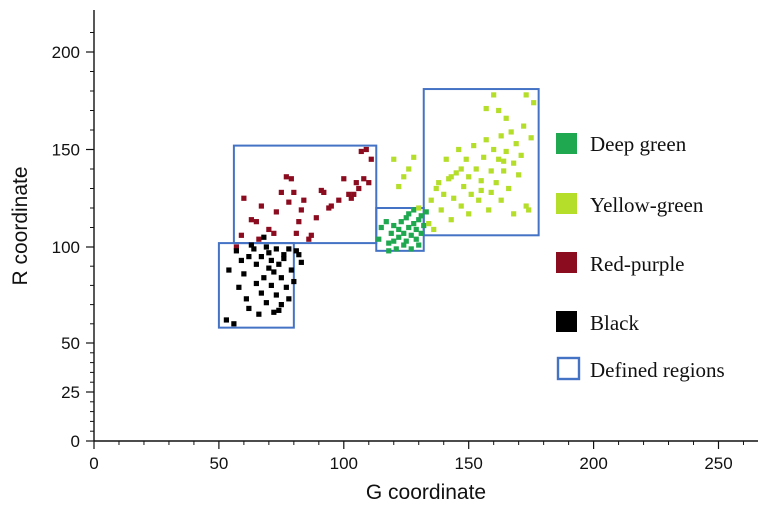  Describe the element at coordinates (566, 262) in the screenshot. I see `legend-swatch-red-purple` at that location.